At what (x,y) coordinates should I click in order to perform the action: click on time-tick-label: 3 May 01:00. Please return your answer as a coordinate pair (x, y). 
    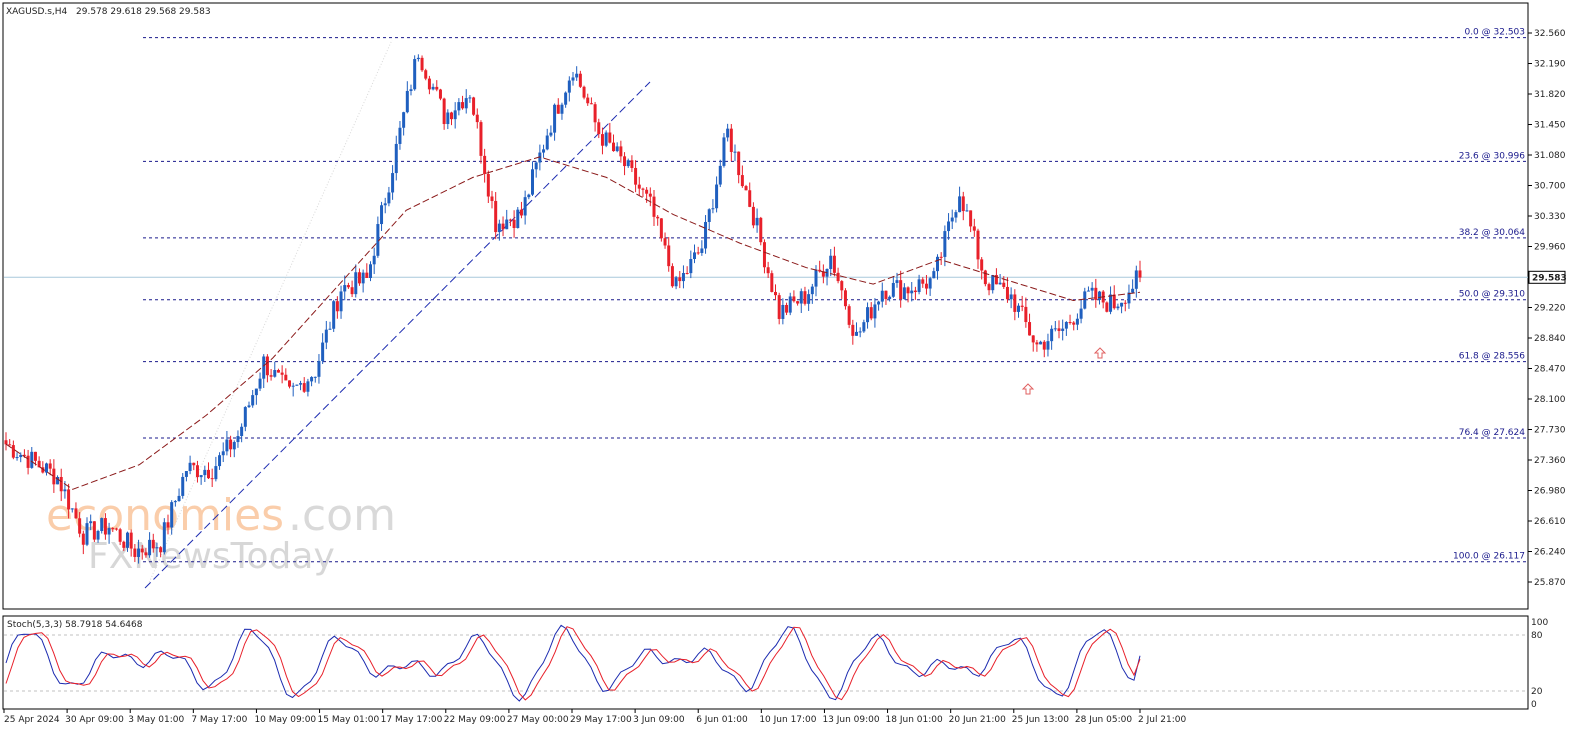
    Looking at the image, I should click on (156, 720).